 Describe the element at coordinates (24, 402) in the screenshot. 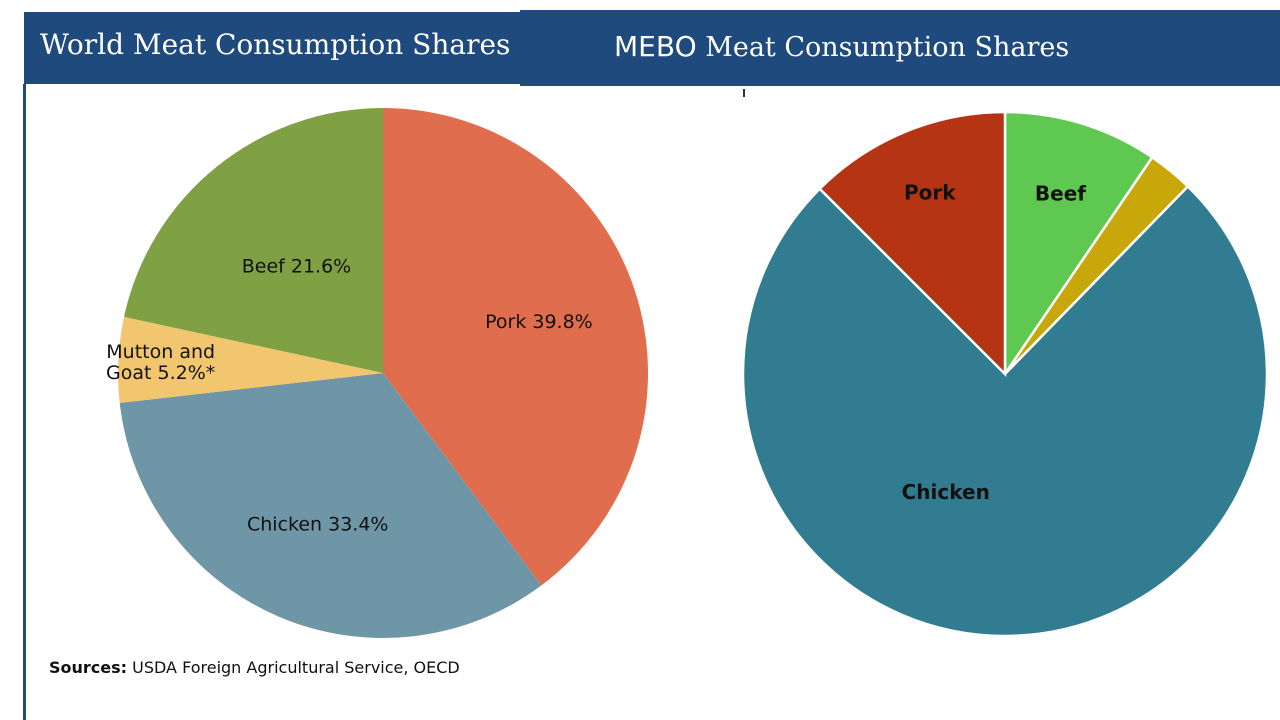

I see `left-divider` at that location.